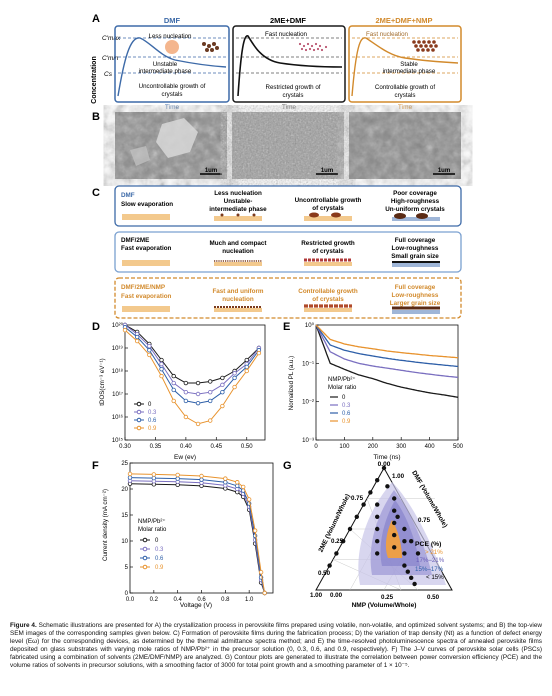 The width and height of the screenshot is (552, 696). What do you see at coordinates (288, 145) in the screenshot?
I see `sem-image-2me: 1um` at bounding box center [288, 145].